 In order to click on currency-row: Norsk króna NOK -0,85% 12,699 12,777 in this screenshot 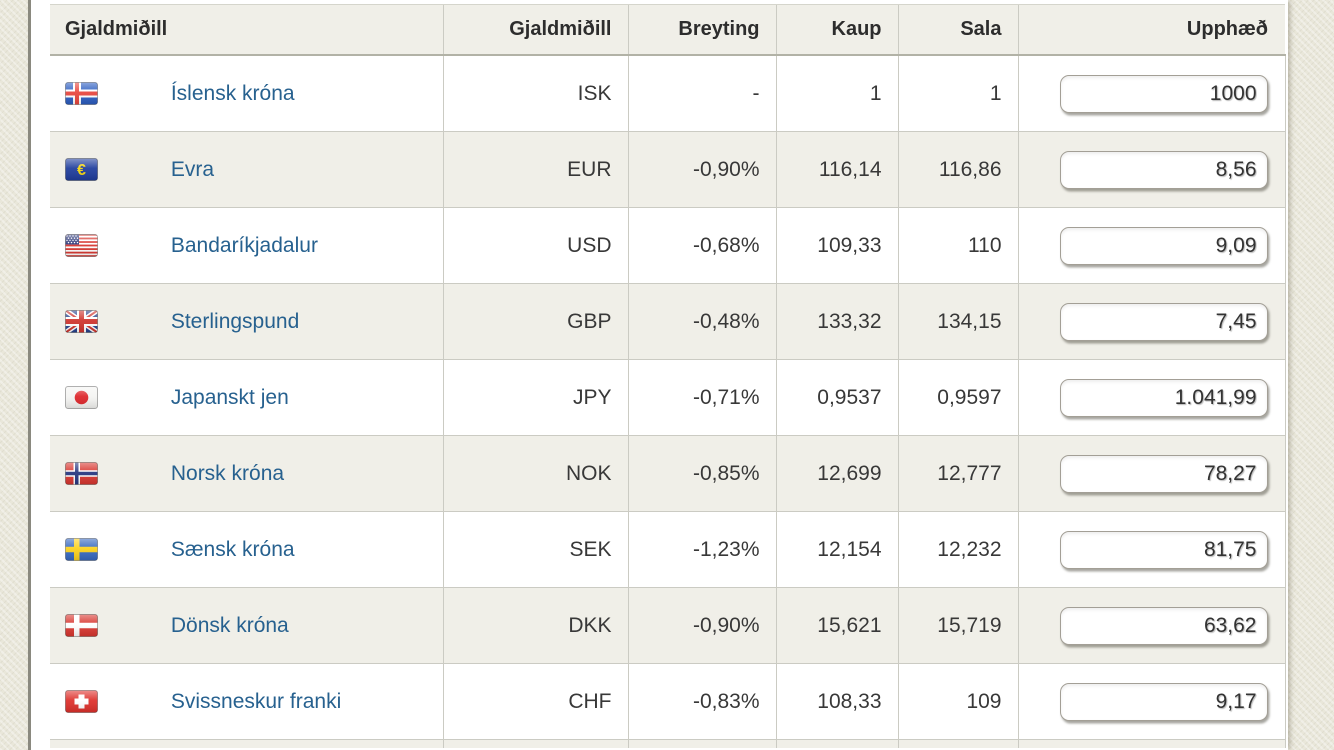, I will do `click(668, 473)`.